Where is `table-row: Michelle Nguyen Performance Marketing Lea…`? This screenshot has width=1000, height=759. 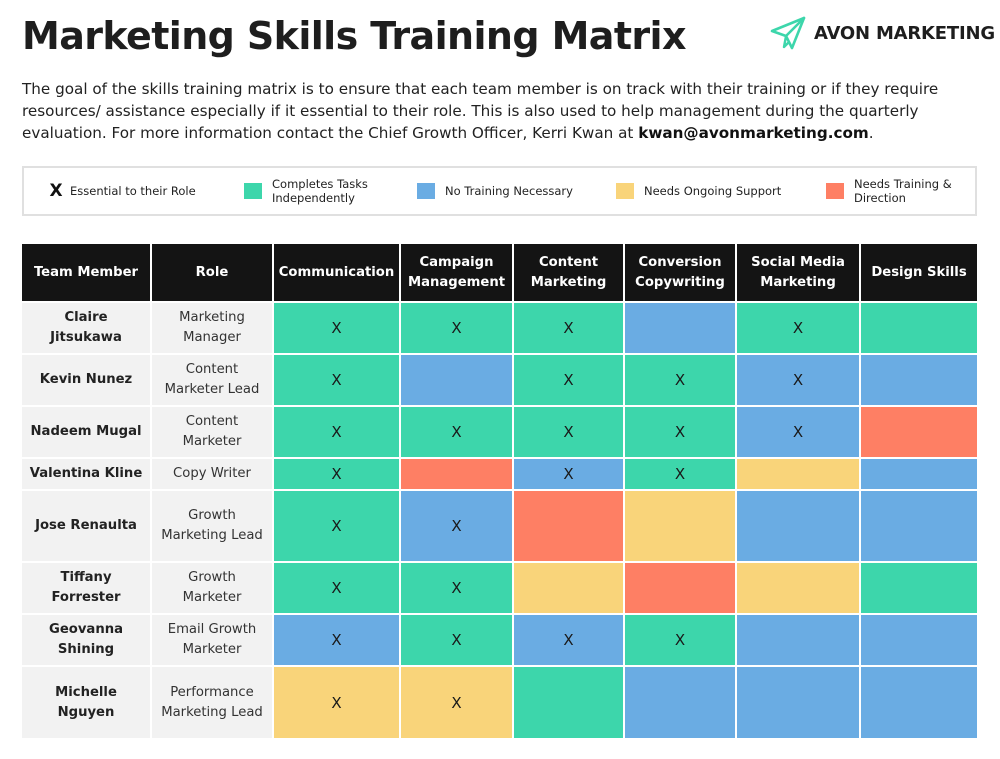 table-row: Michelle Nguyen Performance Marketing Lea… is located at coordinates (499, 701).